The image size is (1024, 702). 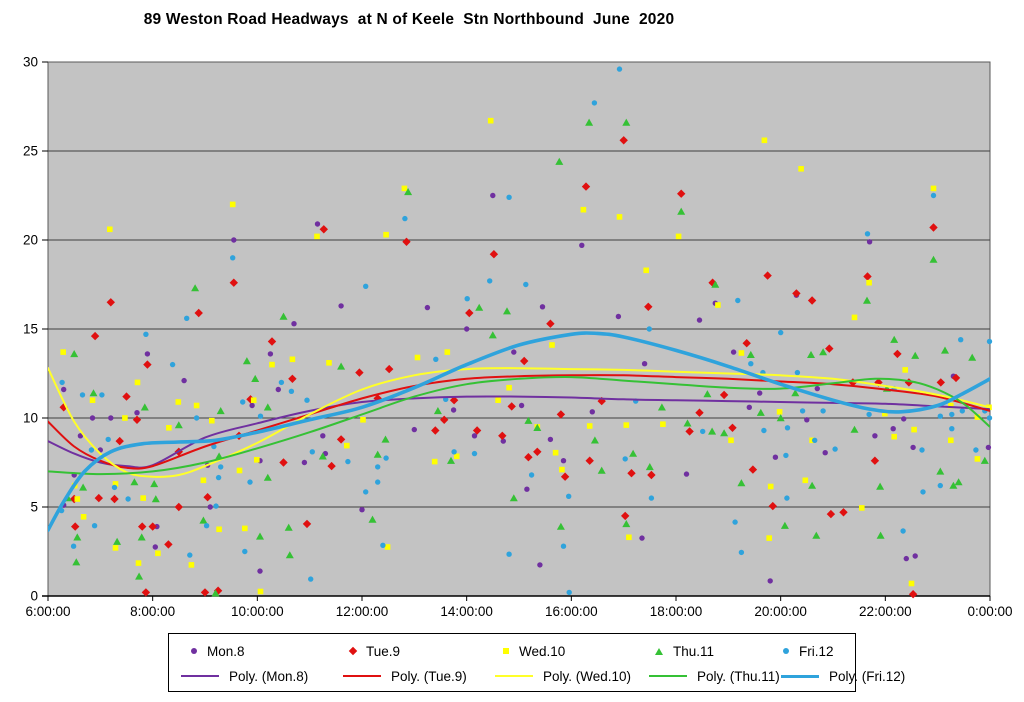 I want to click on legend-item-Thu.11: Thu.11, so click(x=684, y=651).